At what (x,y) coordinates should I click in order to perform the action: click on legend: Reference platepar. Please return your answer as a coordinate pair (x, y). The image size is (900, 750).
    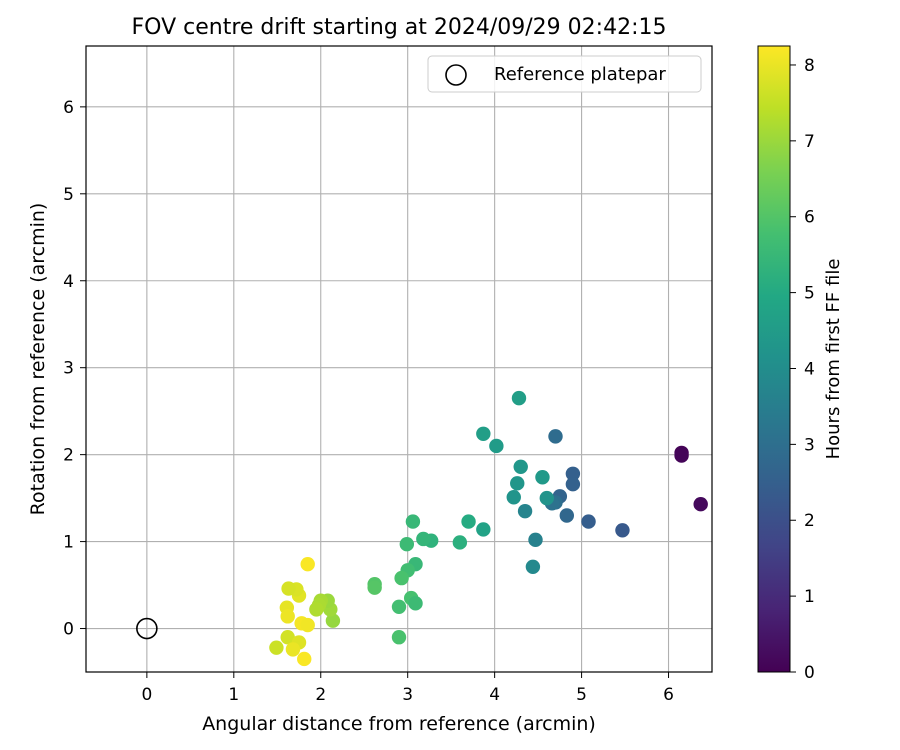
    Looking at the image, I should click on (564, 74).